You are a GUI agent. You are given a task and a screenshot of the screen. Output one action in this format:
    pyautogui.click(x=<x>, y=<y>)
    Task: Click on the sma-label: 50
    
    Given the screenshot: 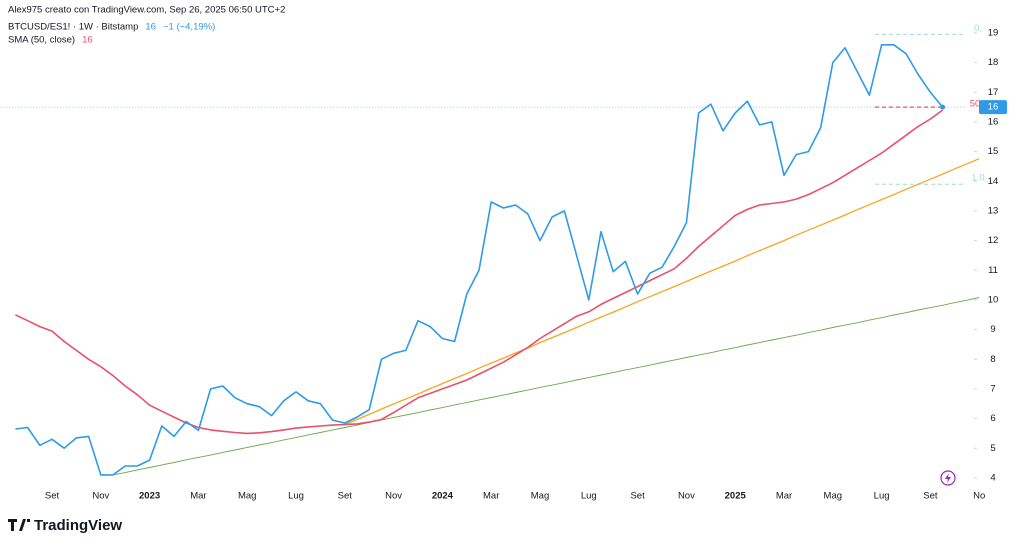 What is the action you would take?
    pyautogui.click(x=975, y=104)
    